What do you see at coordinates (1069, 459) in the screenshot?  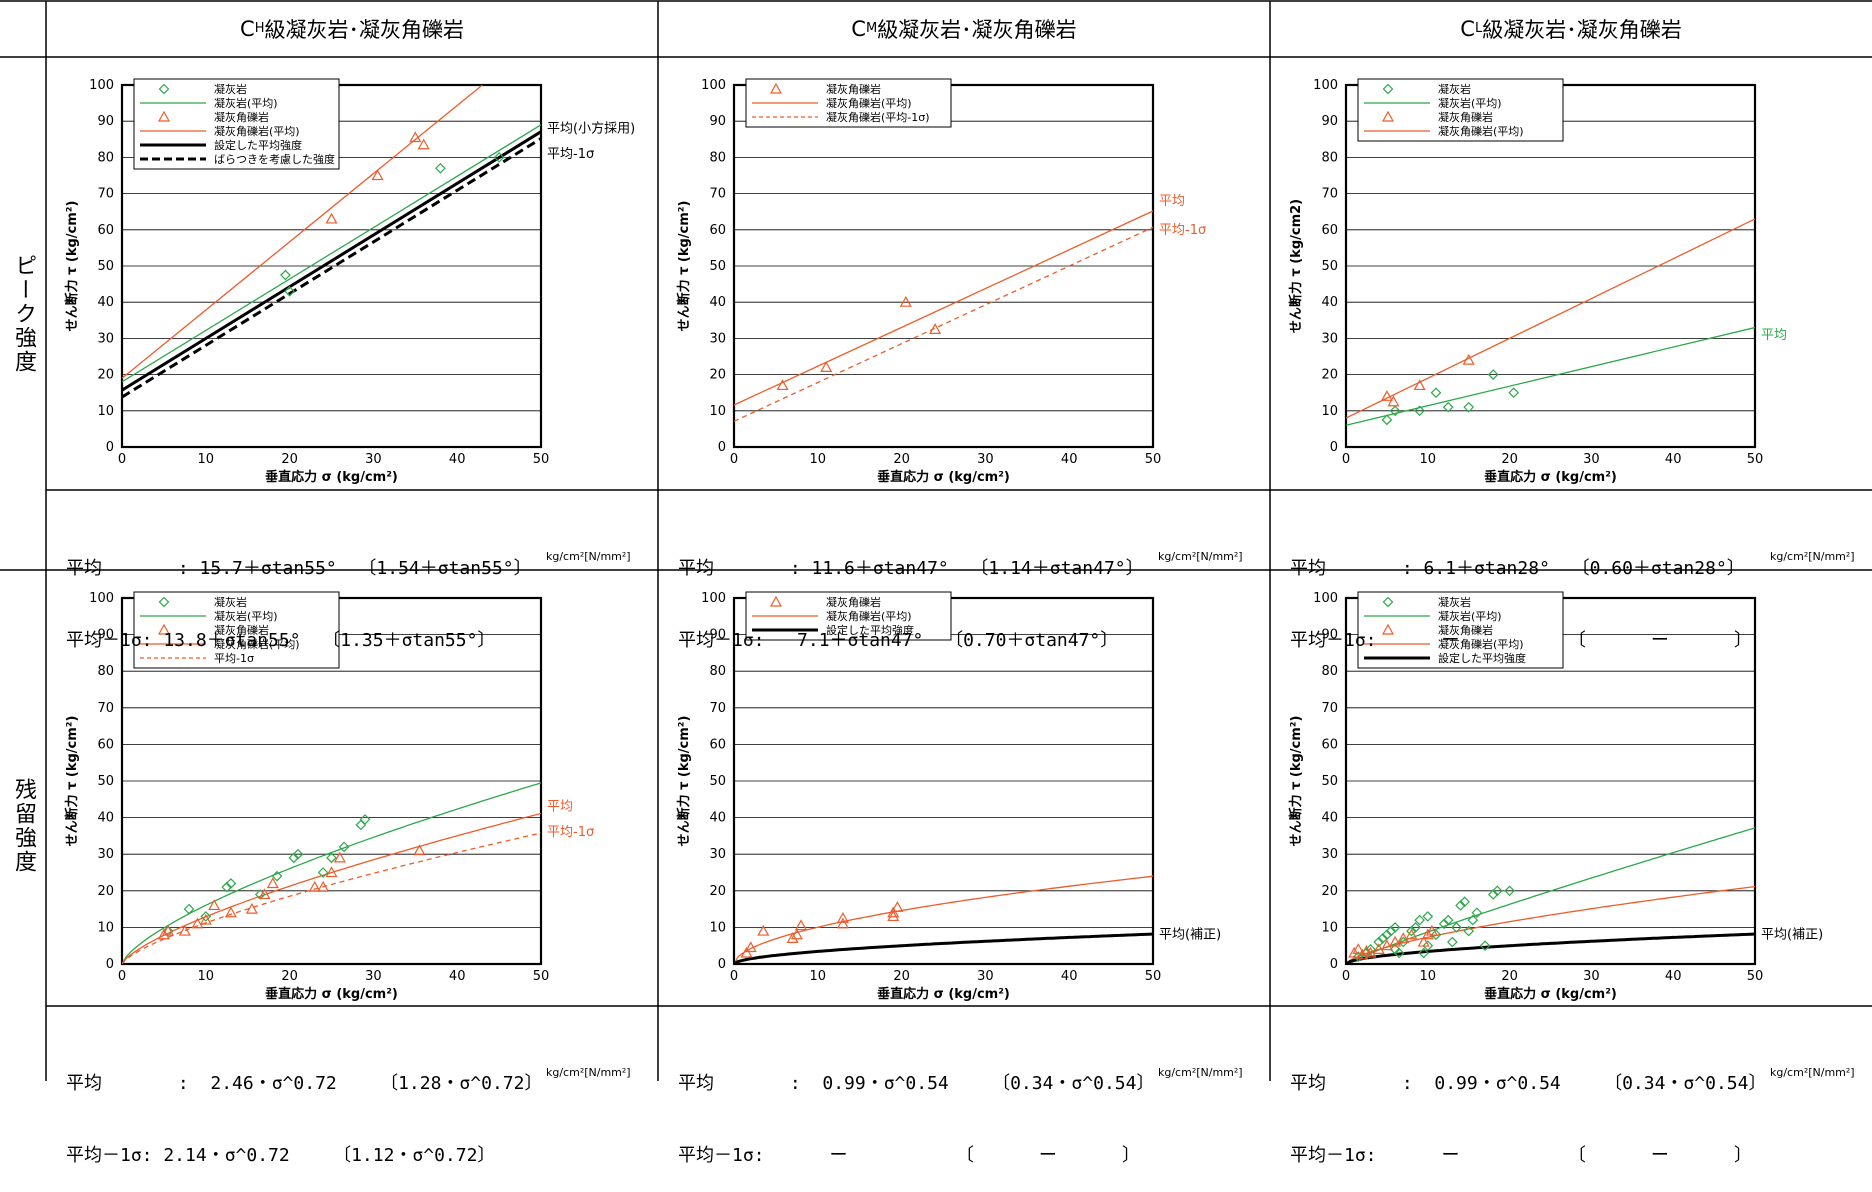 I see `x-tick-label: 40` at bounding box center [1069, 459].